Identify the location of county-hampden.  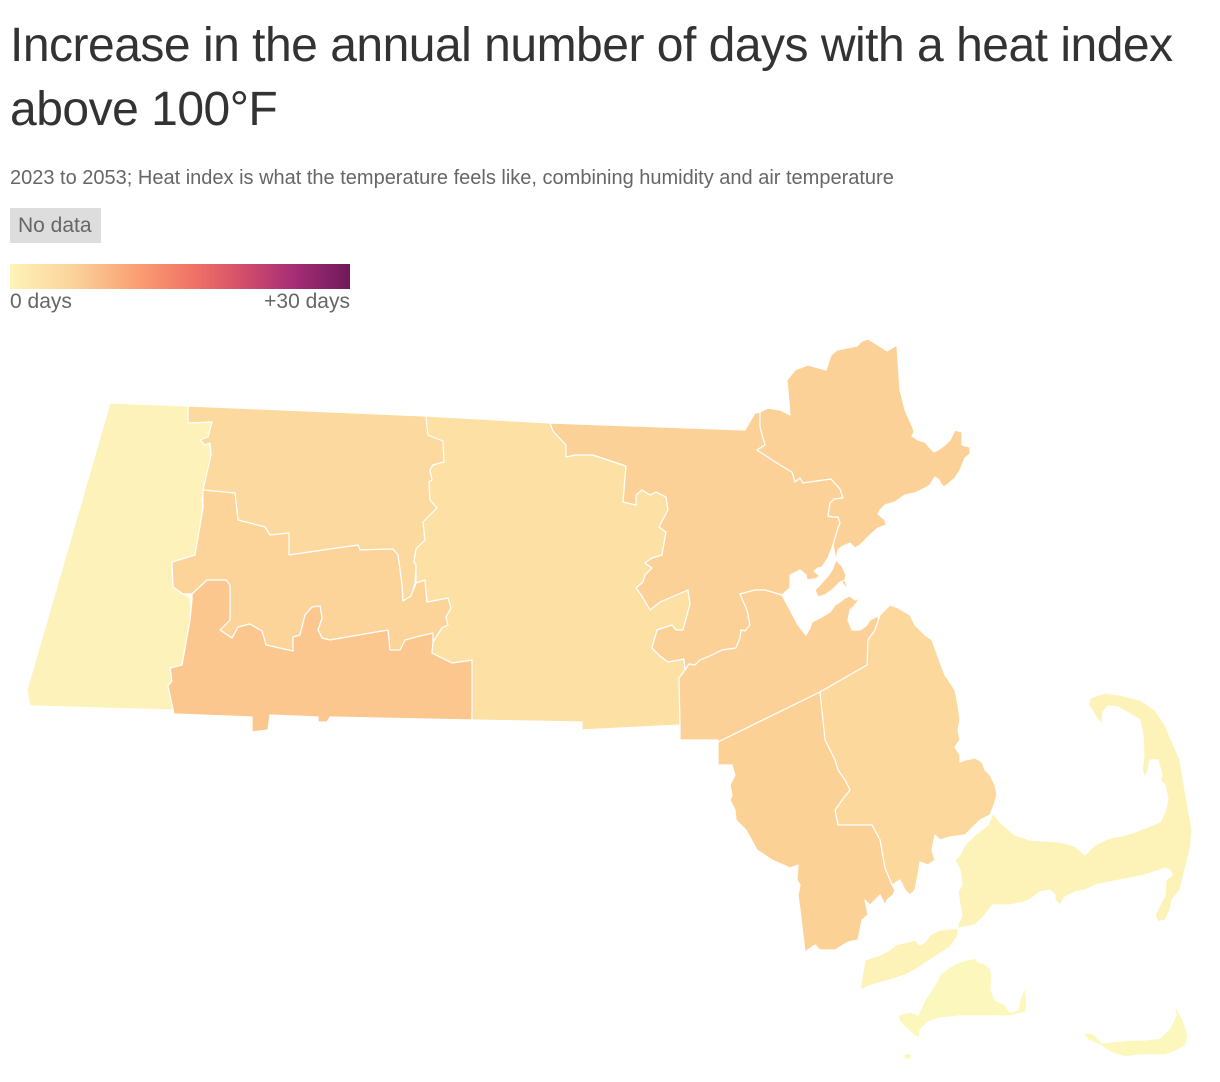
(320, 656).